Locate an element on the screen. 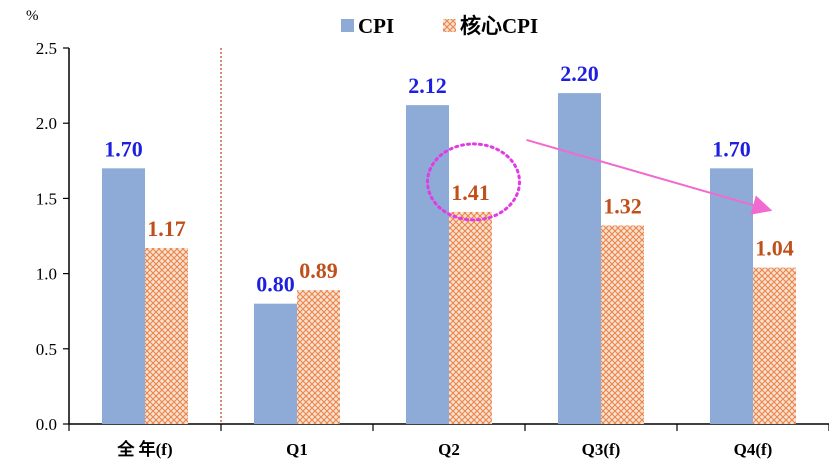 The image size is (829, 463). data-label-cpi: 2.20 is located at coordinates (579, 73).